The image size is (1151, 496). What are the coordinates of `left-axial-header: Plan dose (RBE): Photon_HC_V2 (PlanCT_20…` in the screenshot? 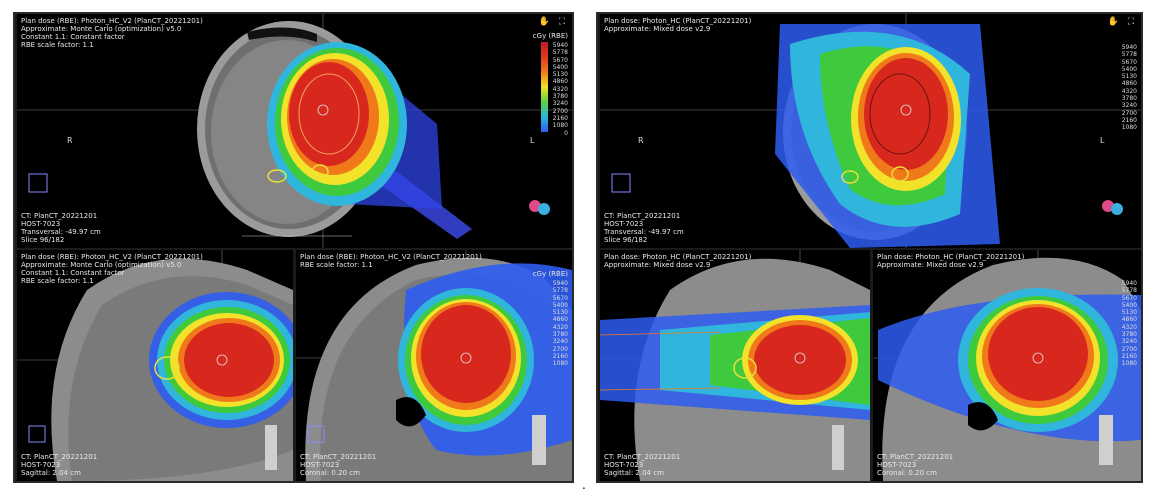 It's located at (112, 33).